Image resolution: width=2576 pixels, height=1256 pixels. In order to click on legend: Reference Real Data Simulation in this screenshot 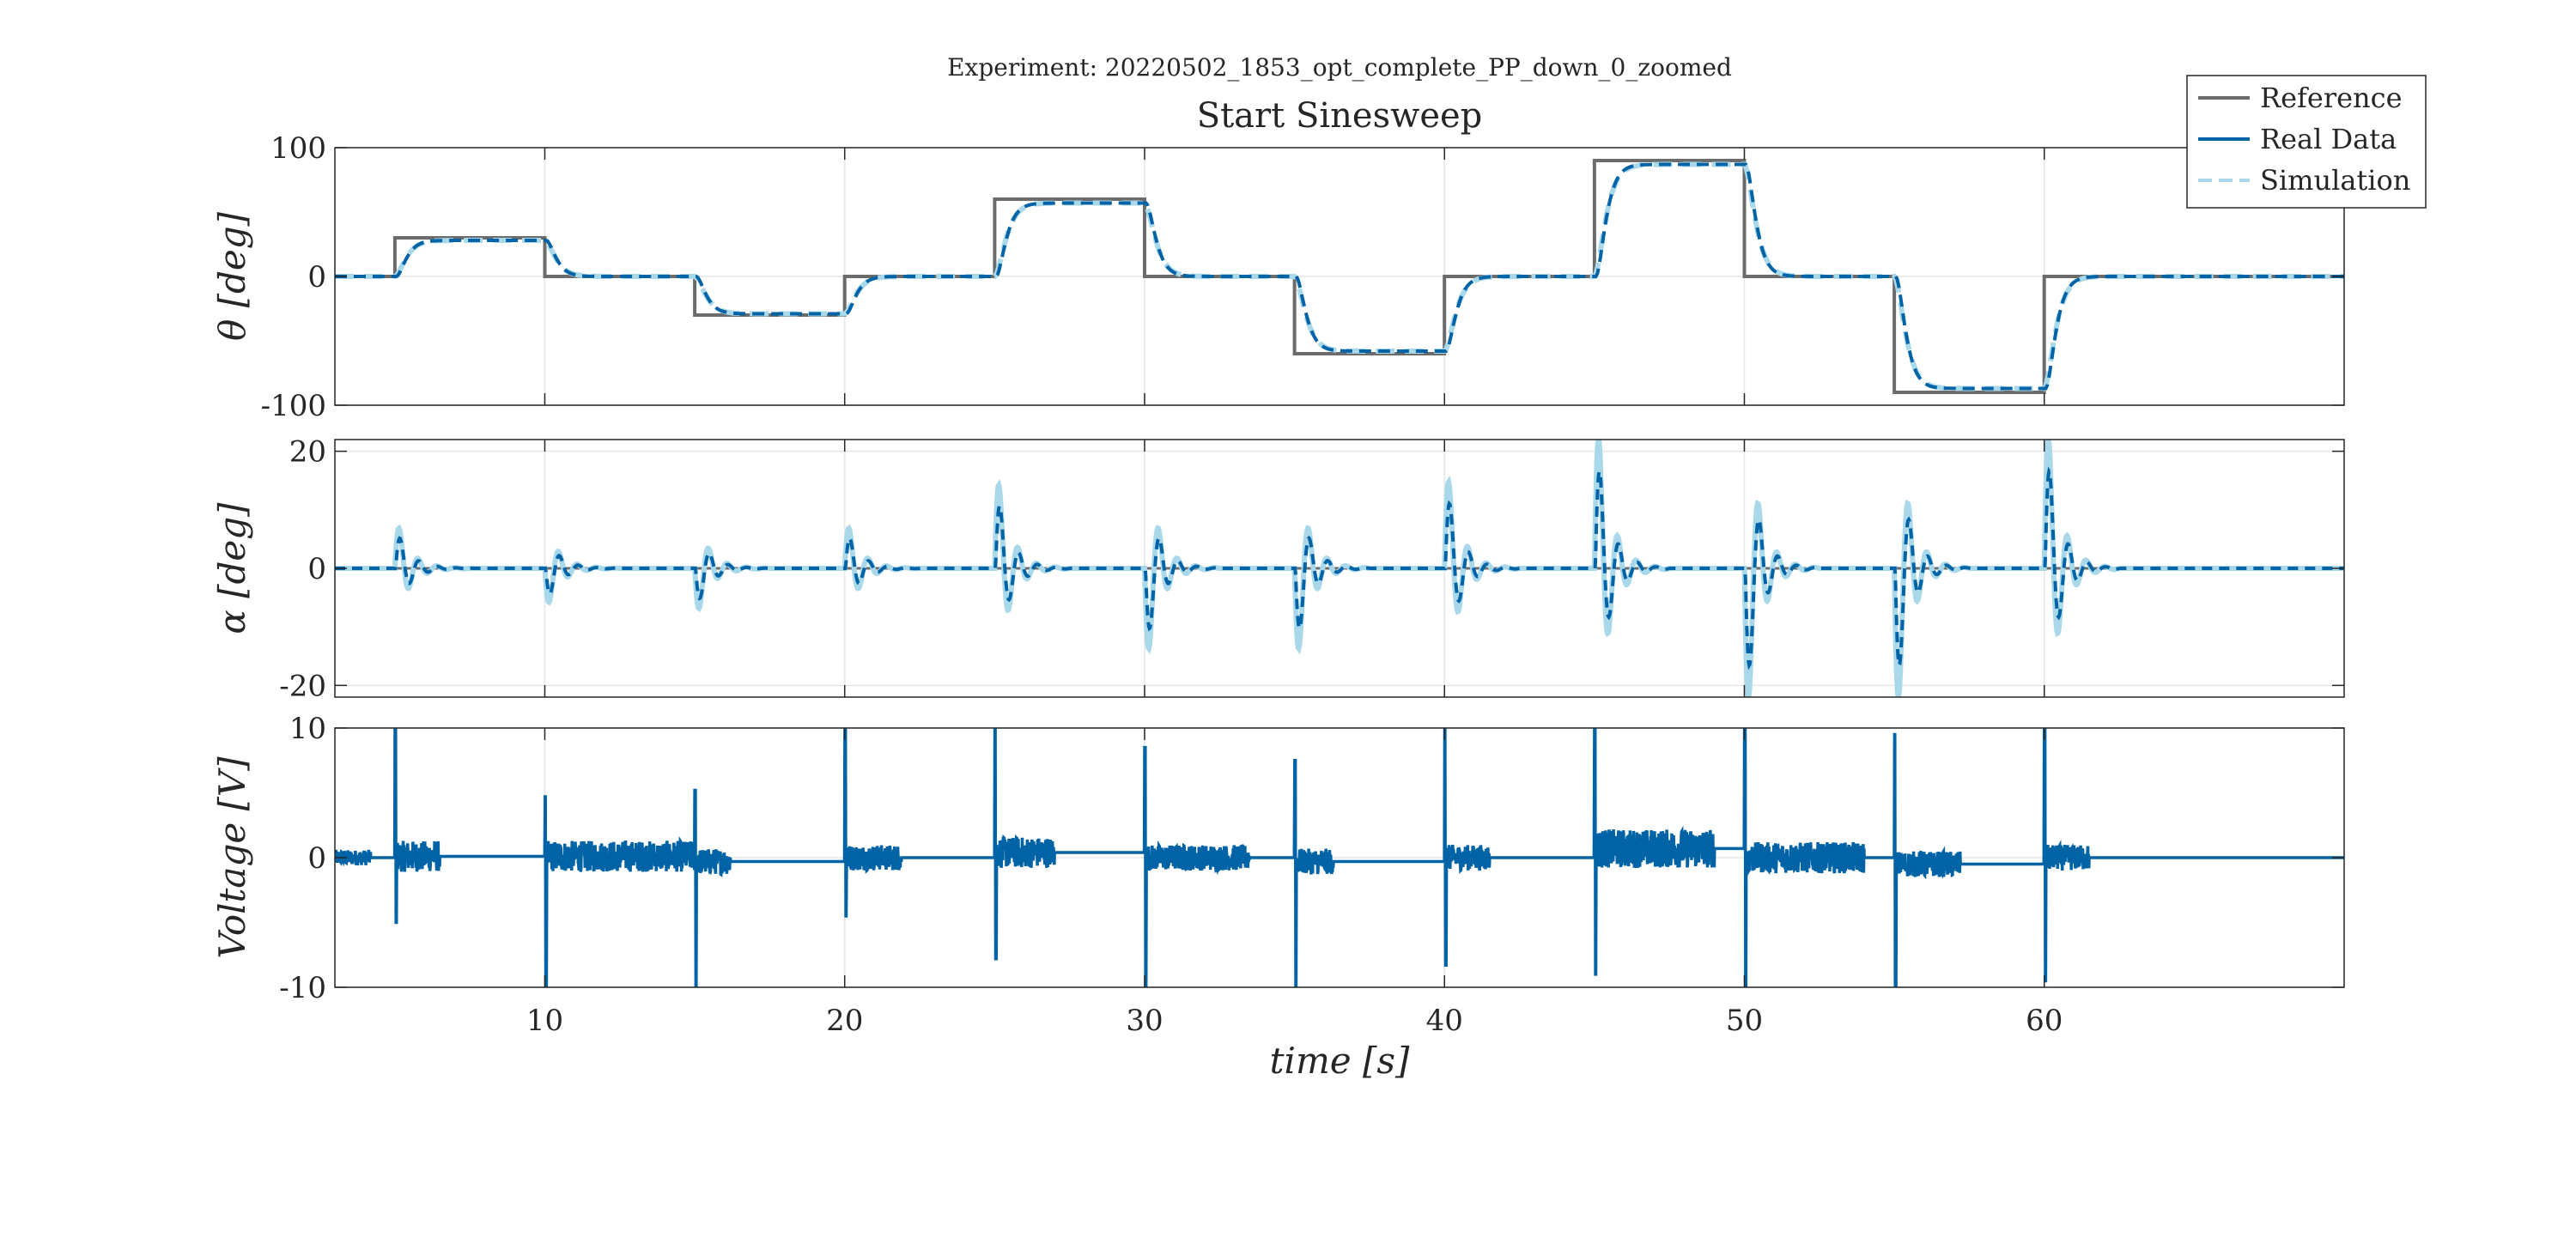, I will do `click(2306, 142)`.